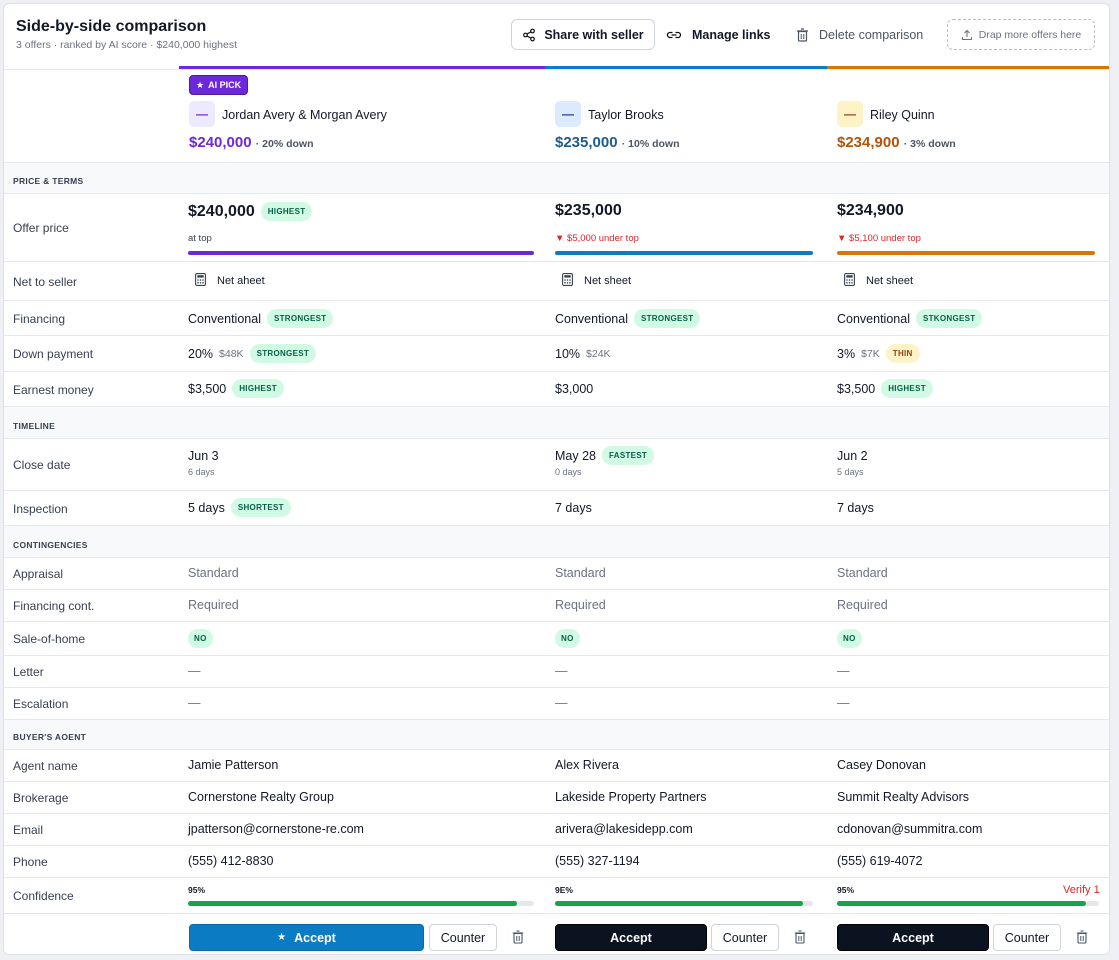 The height and width of the screenshot is (960, 1119). Describe the element at coordinates (1021, 34) in the screenshot. I see `offer-drop-zone: Drap more offers here` at that location.